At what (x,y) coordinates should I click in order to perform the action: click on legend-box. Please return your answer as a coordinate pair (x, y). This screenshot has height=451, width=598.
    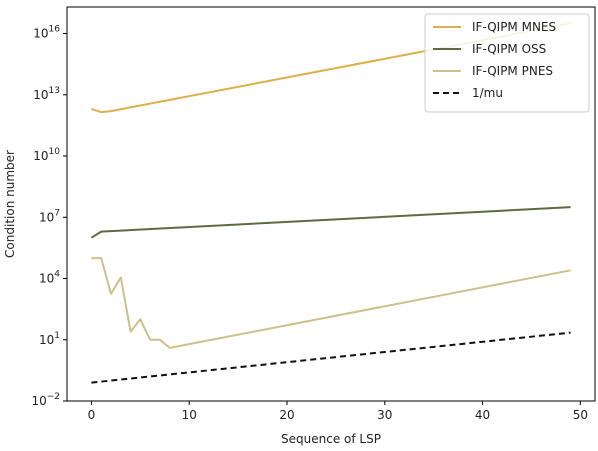
    Looking at the image, I should click on (507, 63).